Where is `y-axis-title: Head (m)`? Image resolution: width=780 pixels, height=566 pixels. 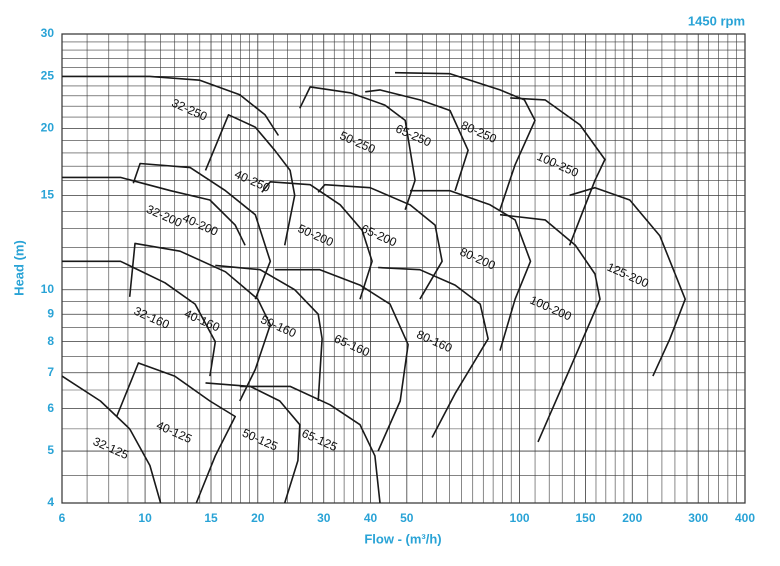 y-axis-title: Head (m) is located at coordinates (18, 268).